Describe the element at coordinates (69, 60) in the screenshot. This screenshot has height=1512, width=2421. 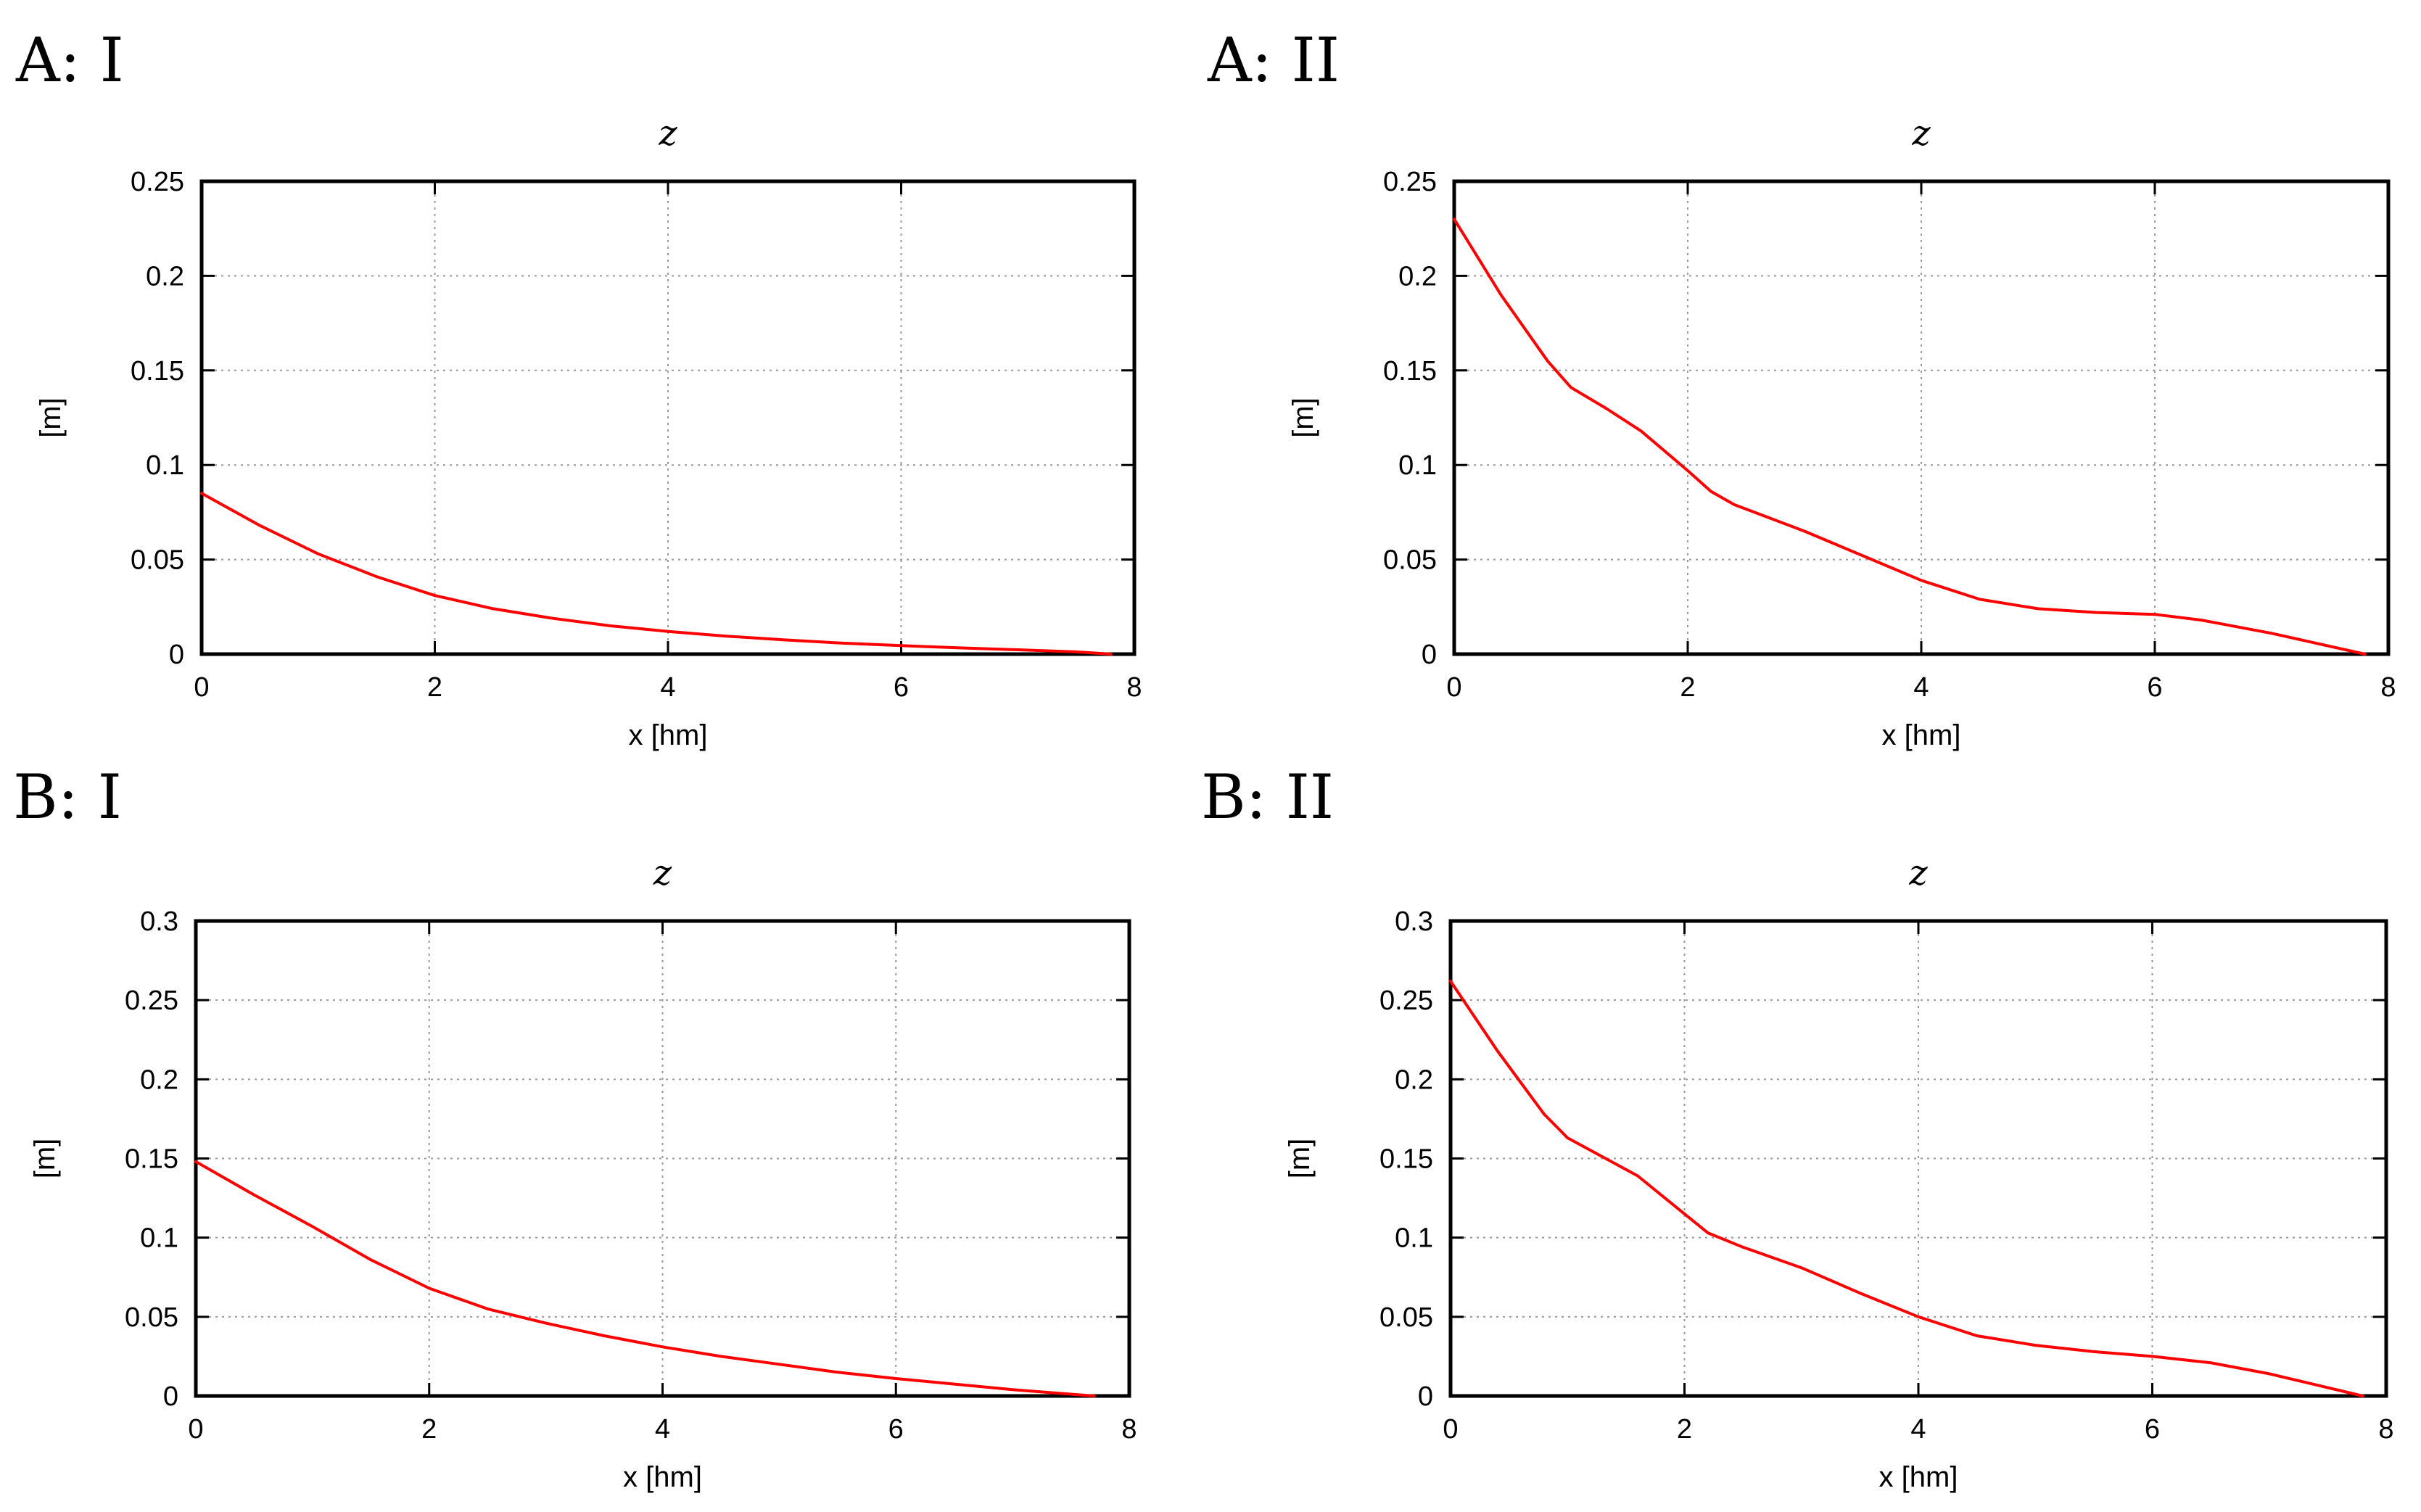
I see `panel-label: A: I` at that location.